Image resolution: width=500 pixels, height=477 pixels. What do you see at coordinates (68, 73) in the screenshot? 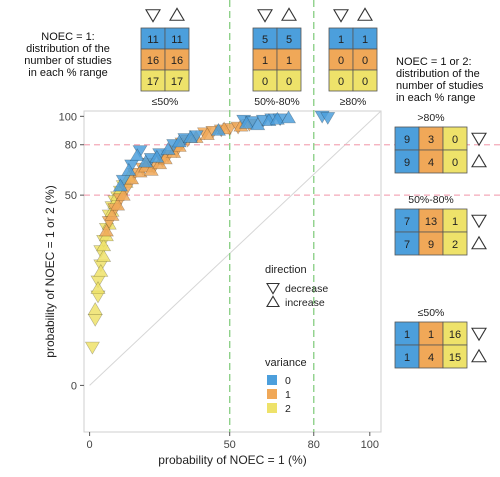
I see `top-note-line-3: in each % range` at bounding box center [68, 73].